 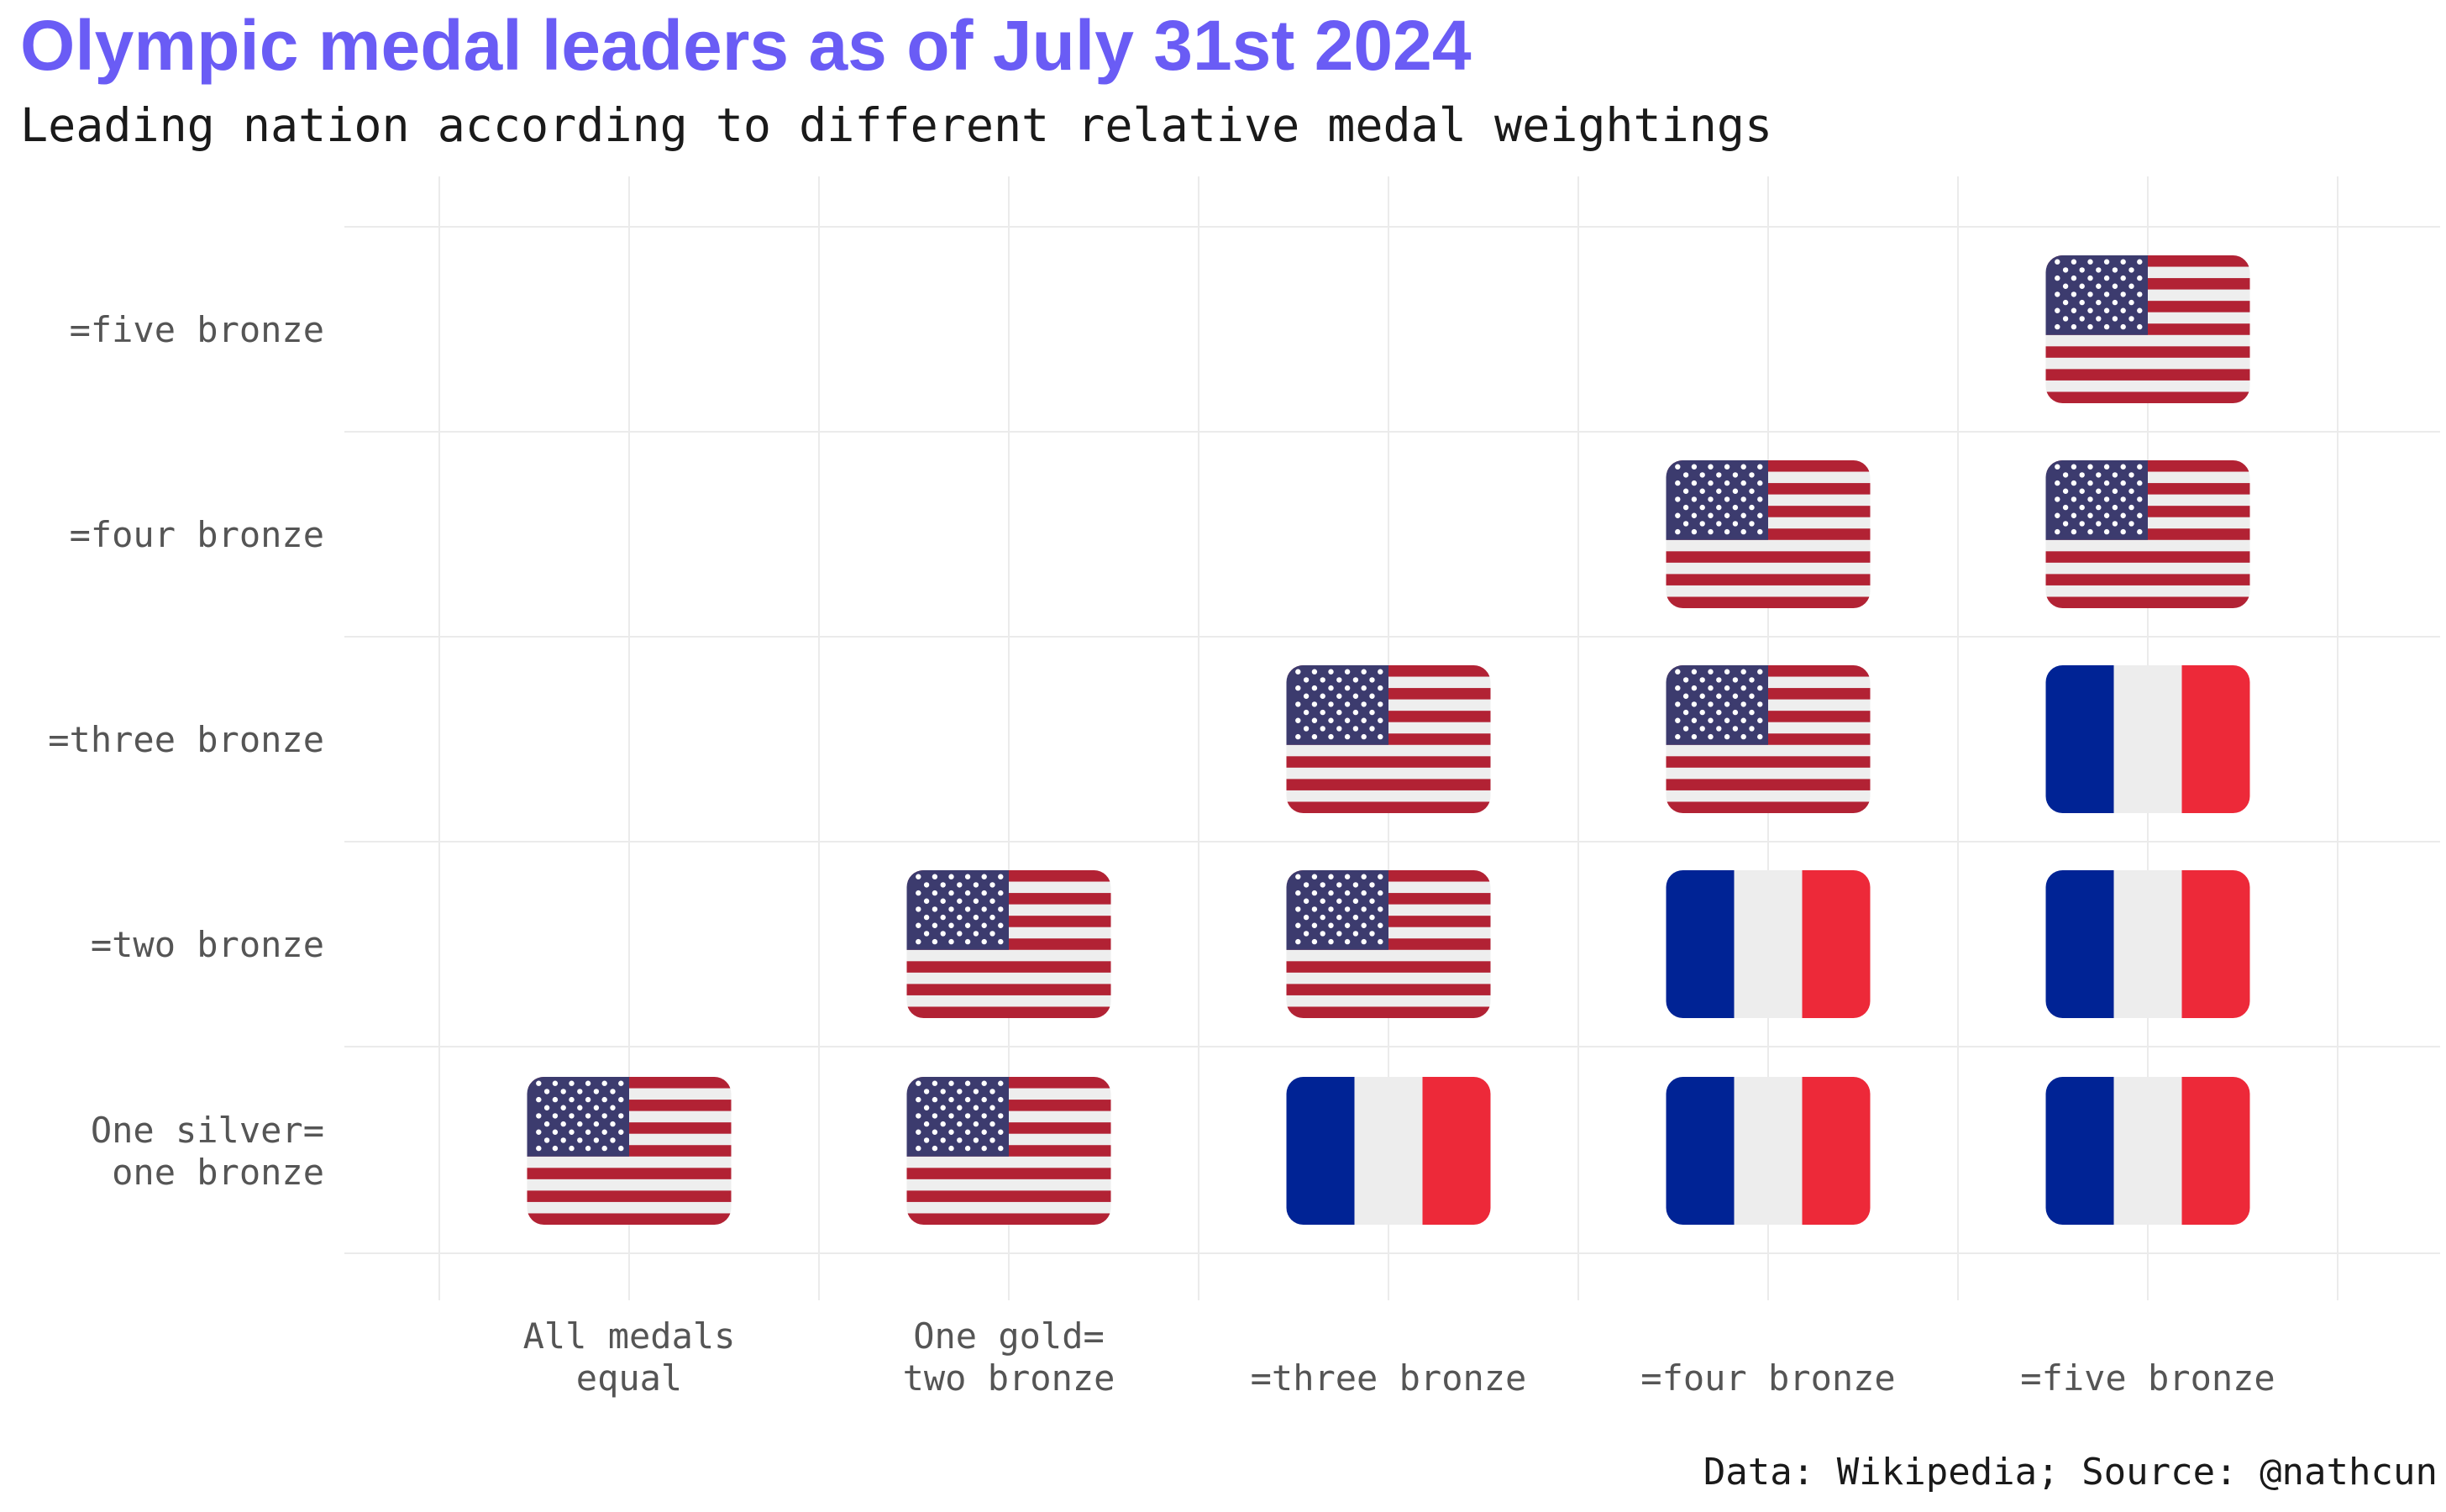 What do you see at coordinates (629, 1357) in the screenshot?
I see `x-tick-label: All medals equal` at bounding box center [629, 1357].